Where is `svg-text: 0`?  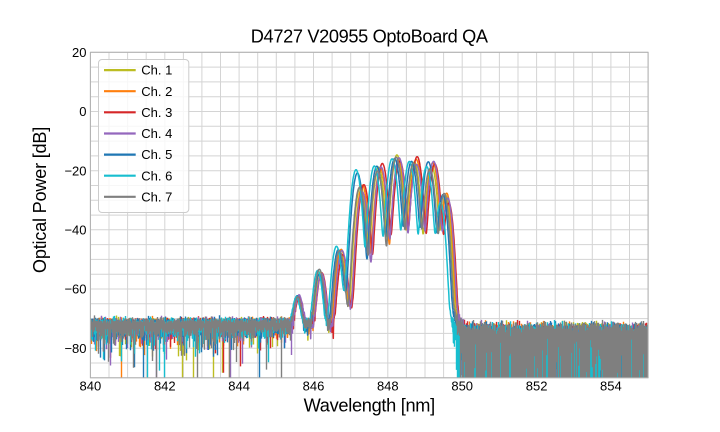
svg-text: 0 is located at coordinates (82, 111).